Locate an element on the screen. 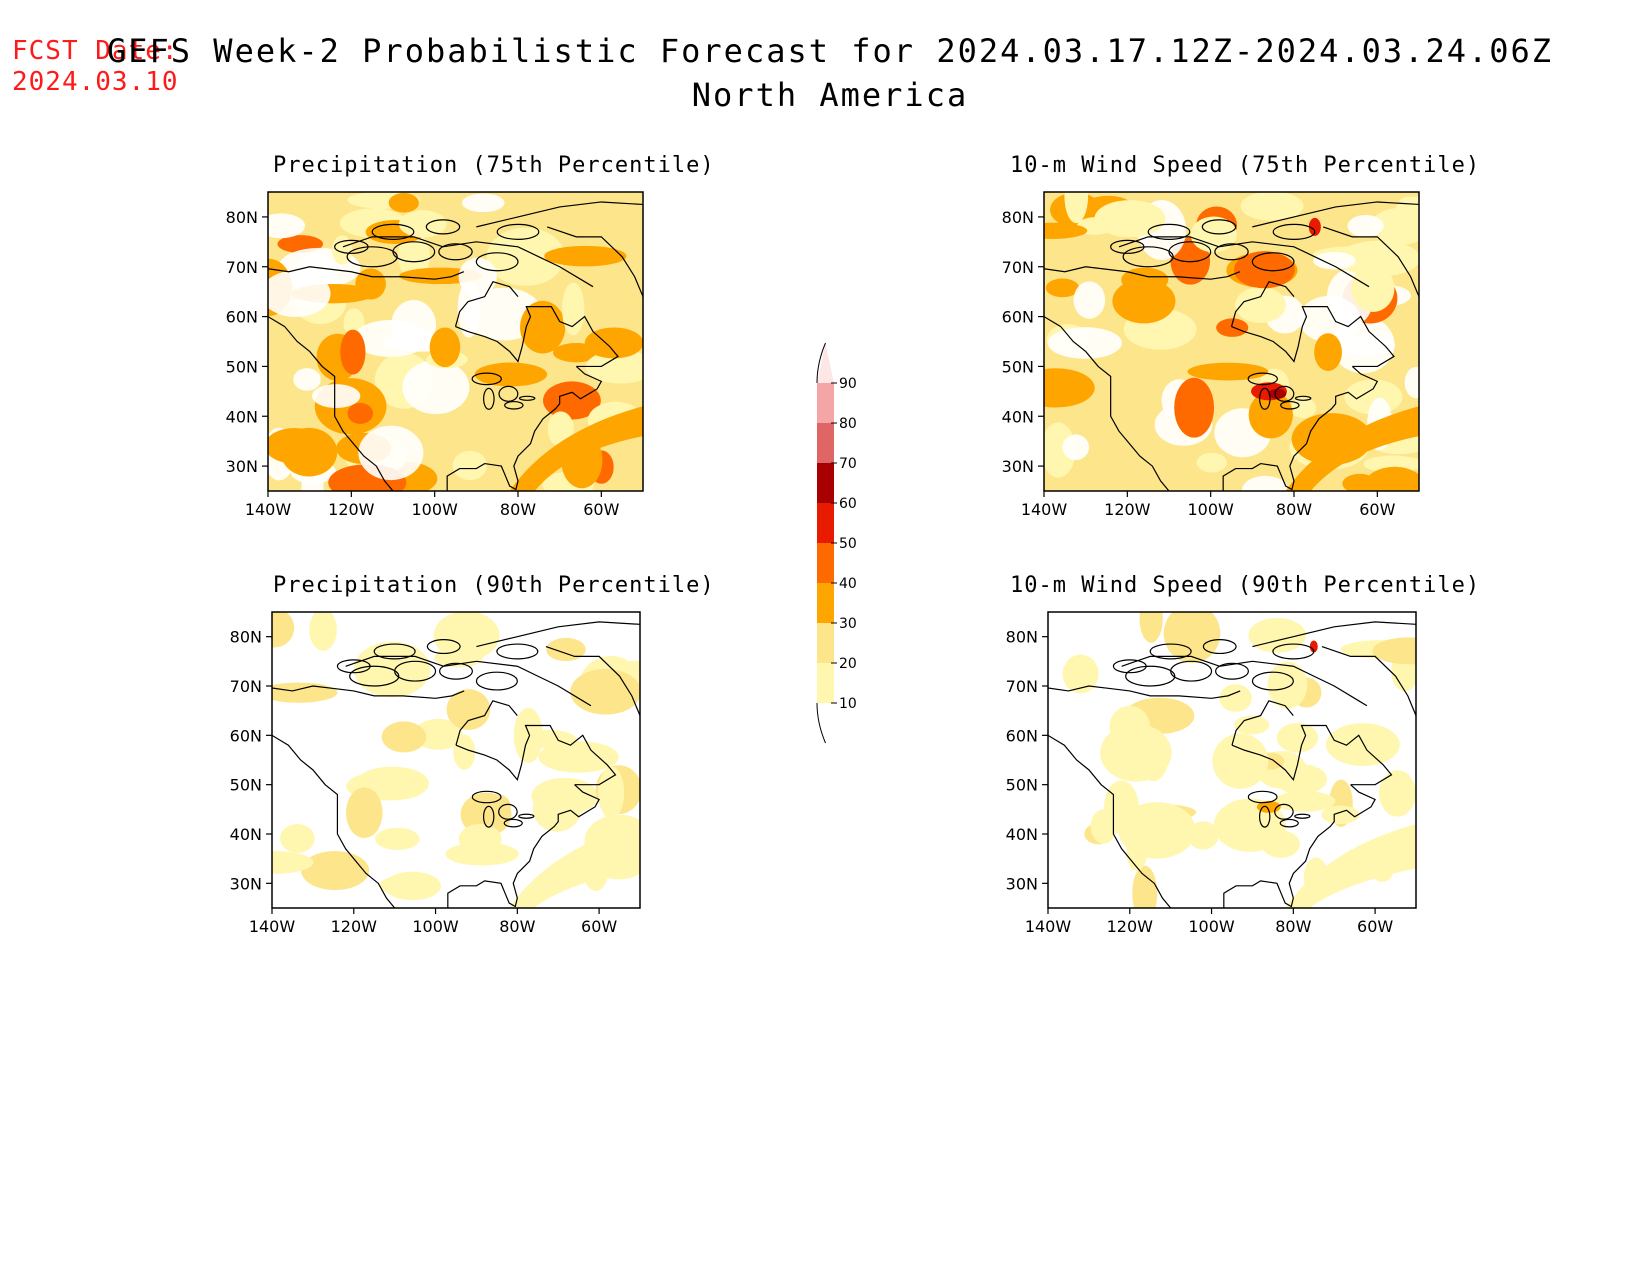 The width and height of the screenshot is (1650, 1275). map-wind-75: 80N 70N 60N 50N 40N 30N 140W 120W 100W 80W 60W is located at coordinates (1211, 355).